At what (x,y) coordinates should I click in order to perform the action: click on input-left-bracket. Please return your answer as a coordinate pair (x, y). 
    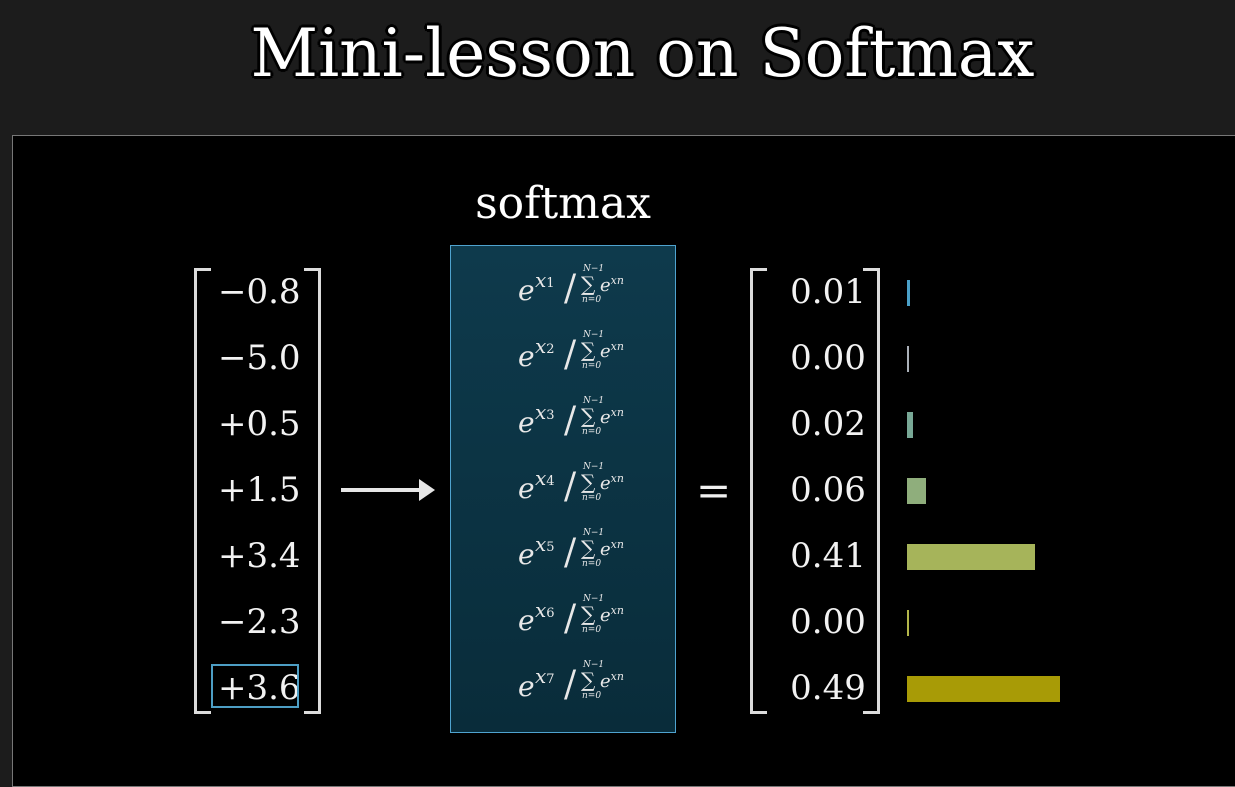
    Looking at the image, I should click on (202, 491).